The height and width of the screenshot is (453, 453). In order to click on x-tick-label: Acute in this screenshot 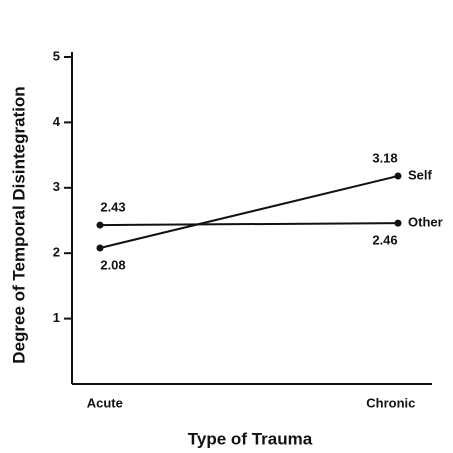, I will do `click(105, 402)`.